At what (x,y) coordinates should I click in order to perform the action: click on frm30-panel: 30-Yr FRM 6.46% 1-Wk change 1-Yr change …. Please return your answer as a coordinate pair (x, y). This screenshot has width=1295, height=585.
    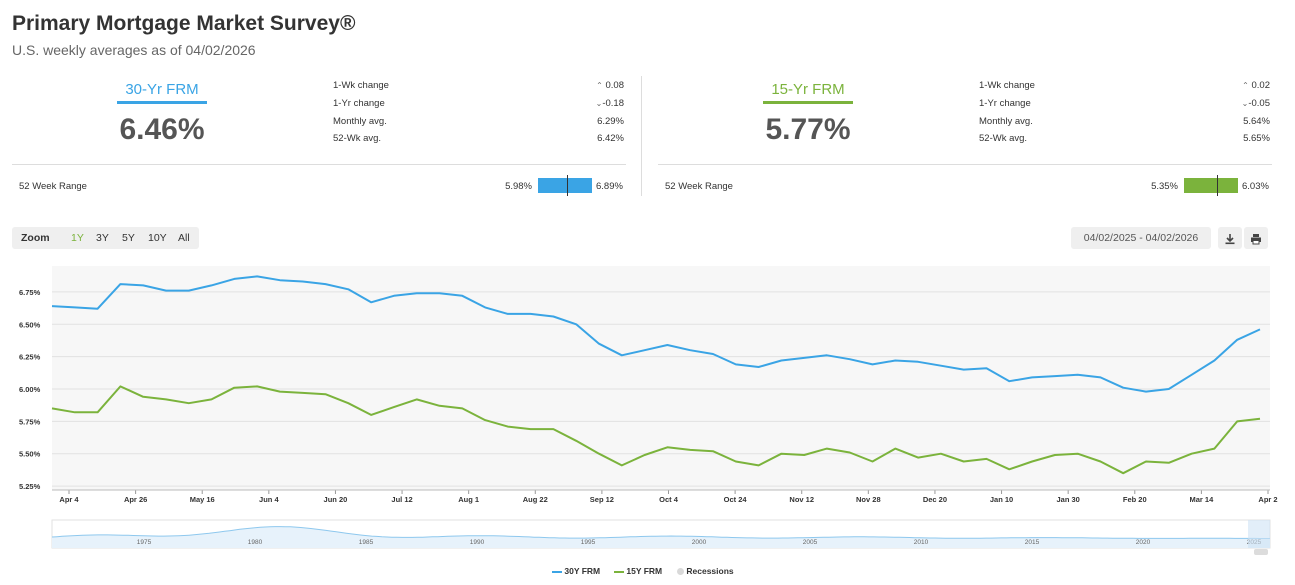
    Looking at the image, I should click on (319, 137).